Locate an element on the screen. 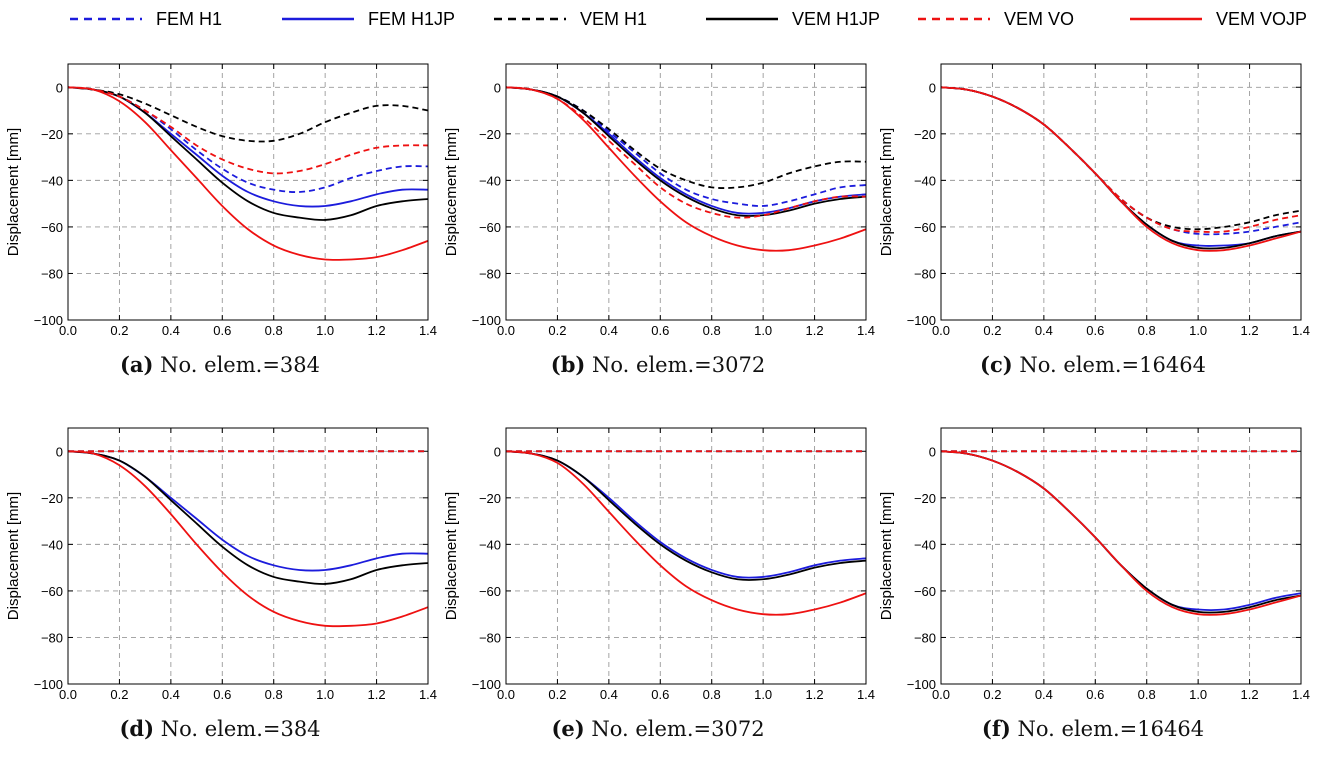  series-line-vem-vo is located at coordinates (686, 152).